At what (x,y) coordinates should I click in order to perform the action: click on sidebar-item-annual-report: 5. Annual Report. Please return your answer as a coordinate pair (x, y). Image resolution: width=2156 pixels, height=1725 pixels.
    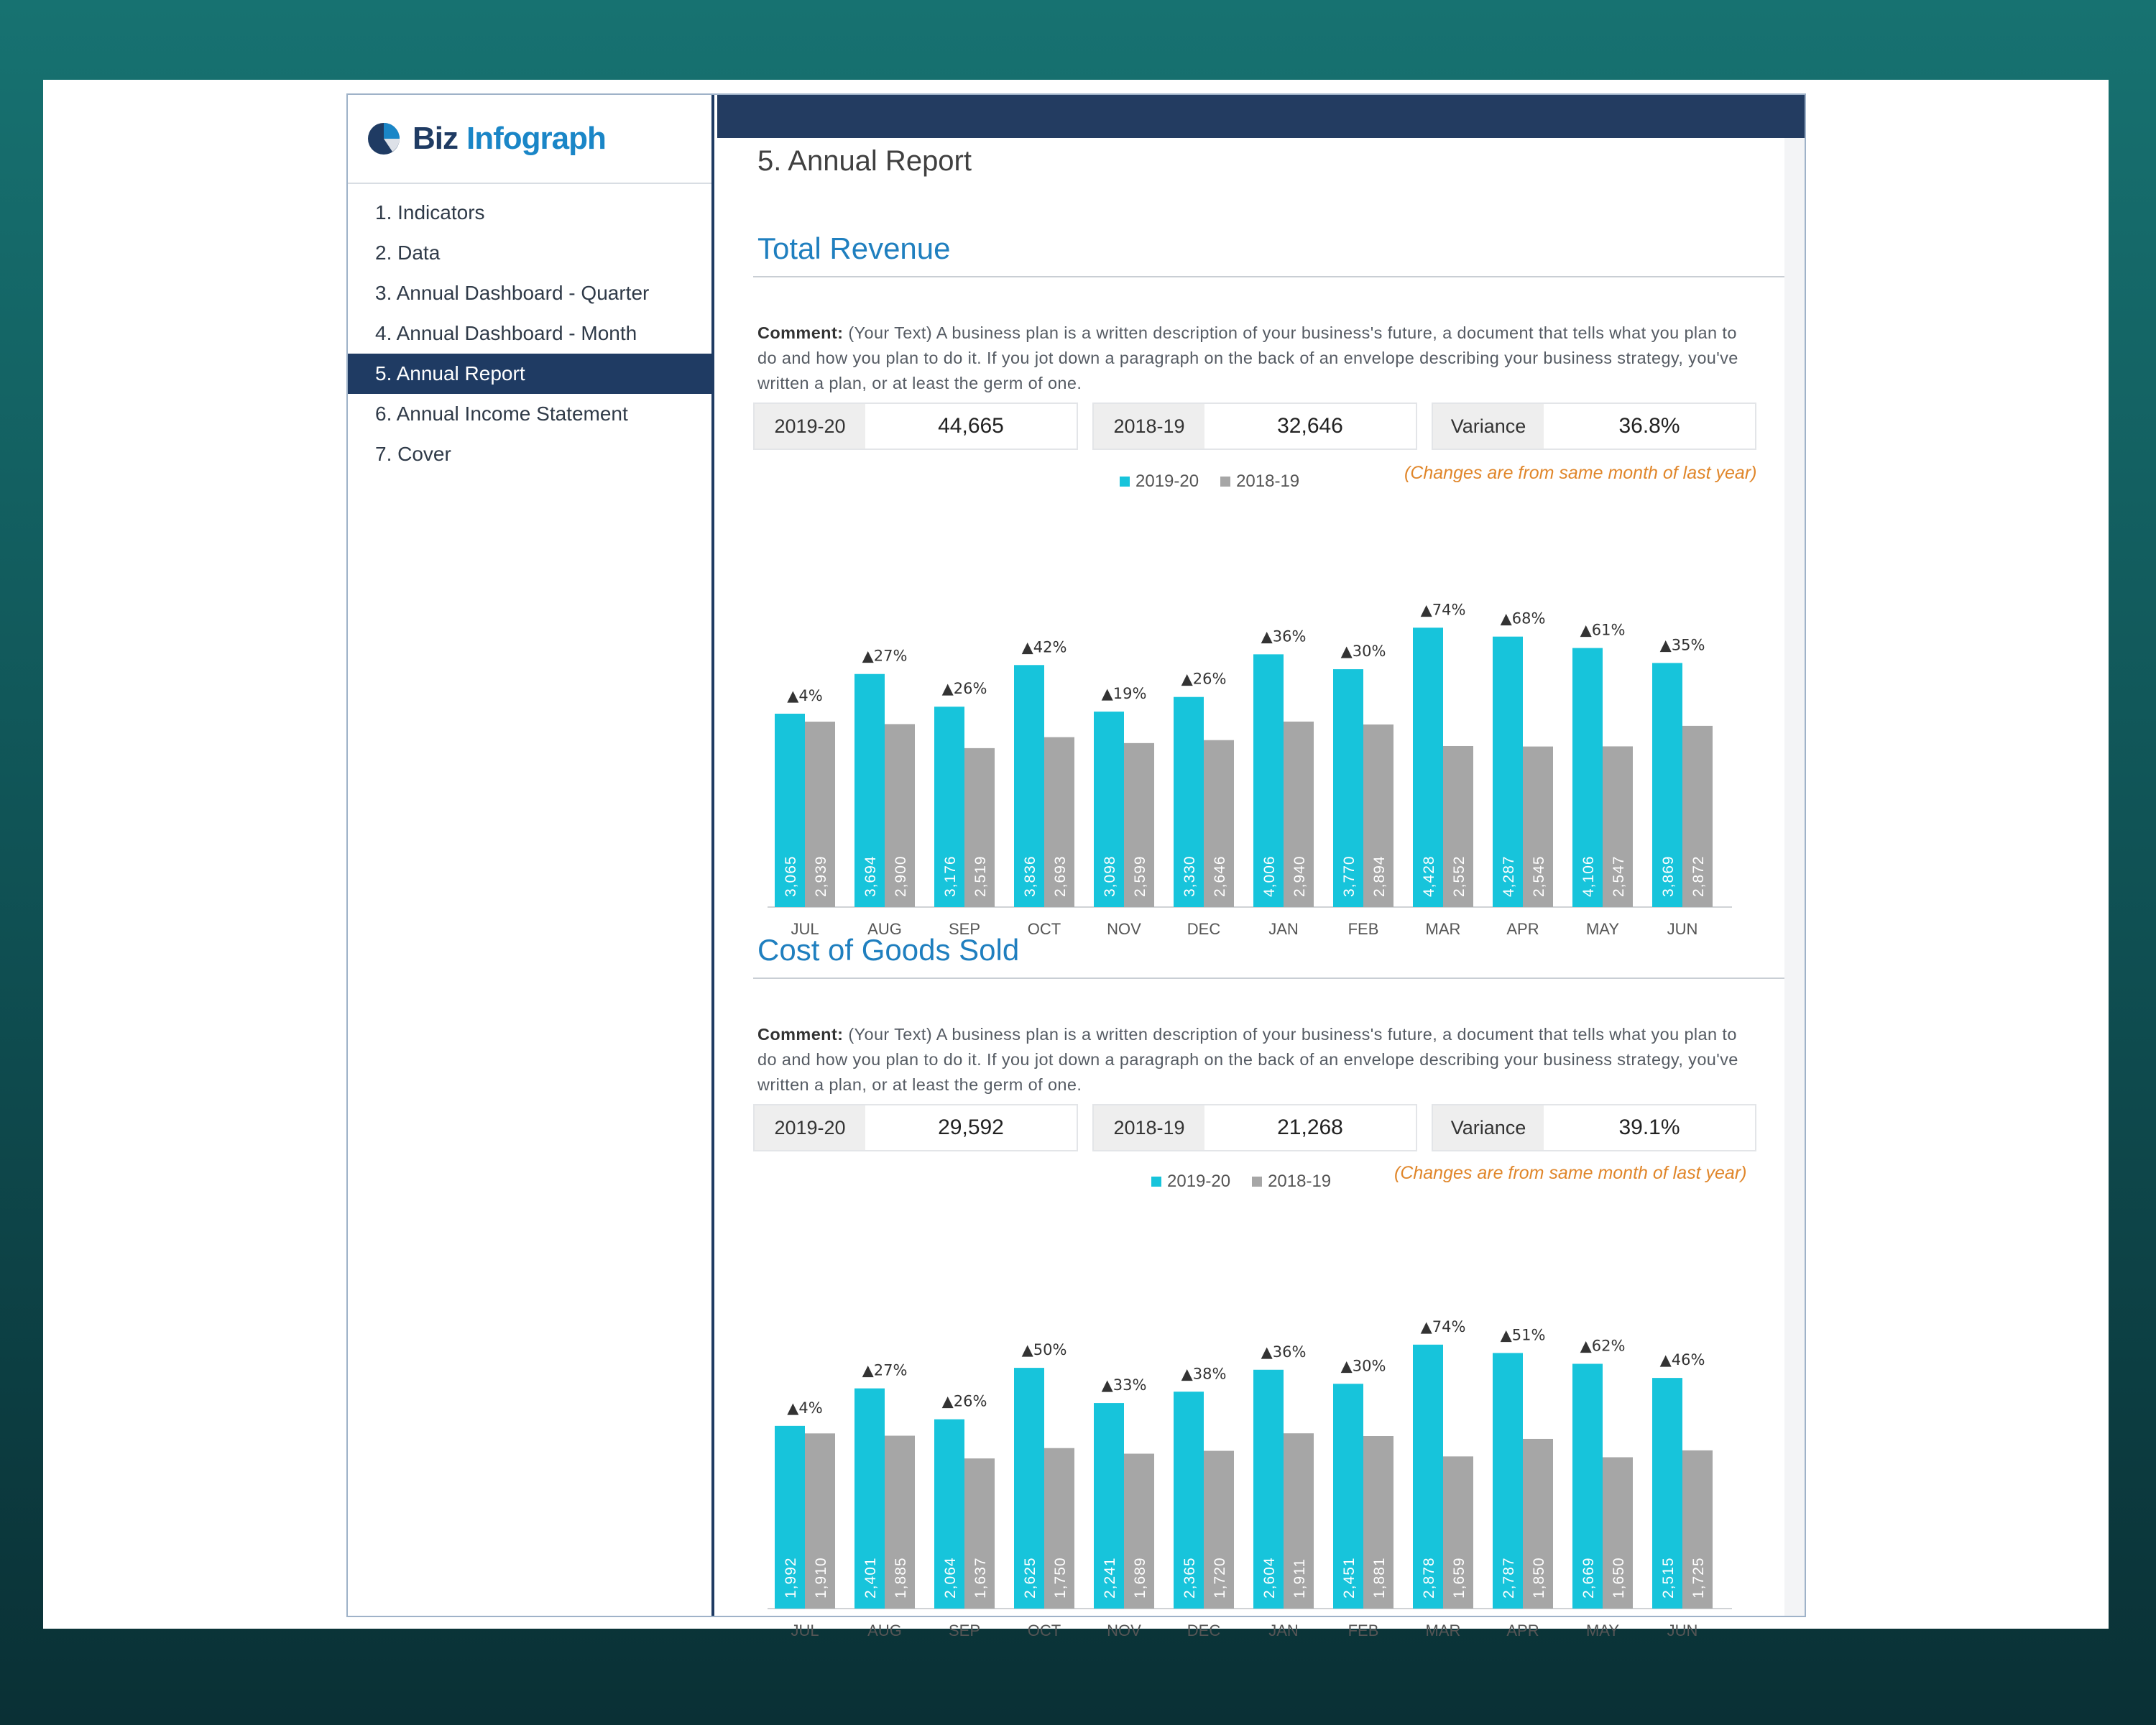
    Looking at the image, I should click on (530, 374).